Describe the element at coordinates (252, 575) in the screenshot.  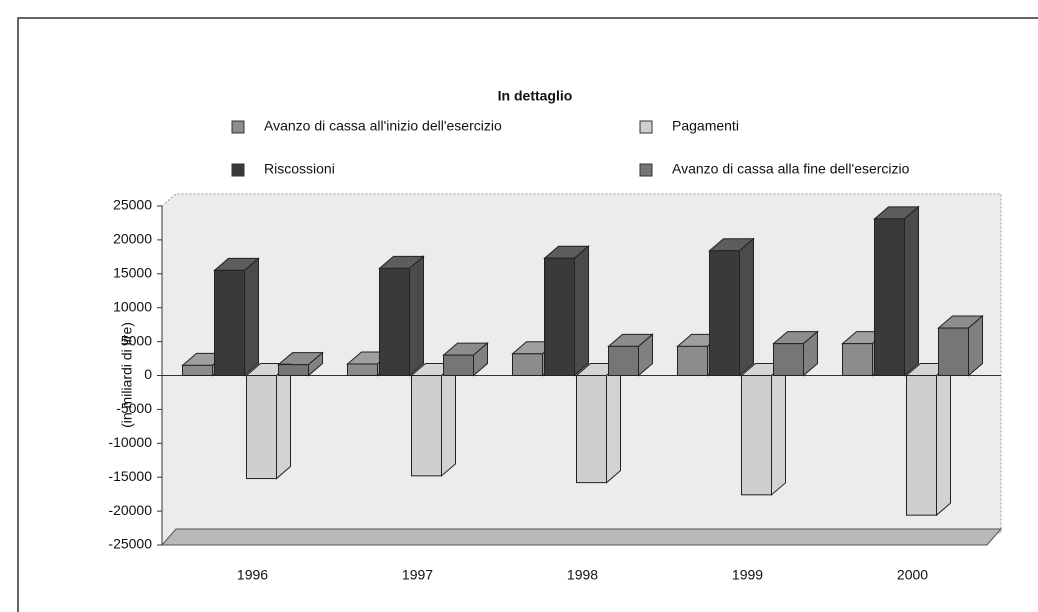
I see `x-tick-label: 1996` at that location.